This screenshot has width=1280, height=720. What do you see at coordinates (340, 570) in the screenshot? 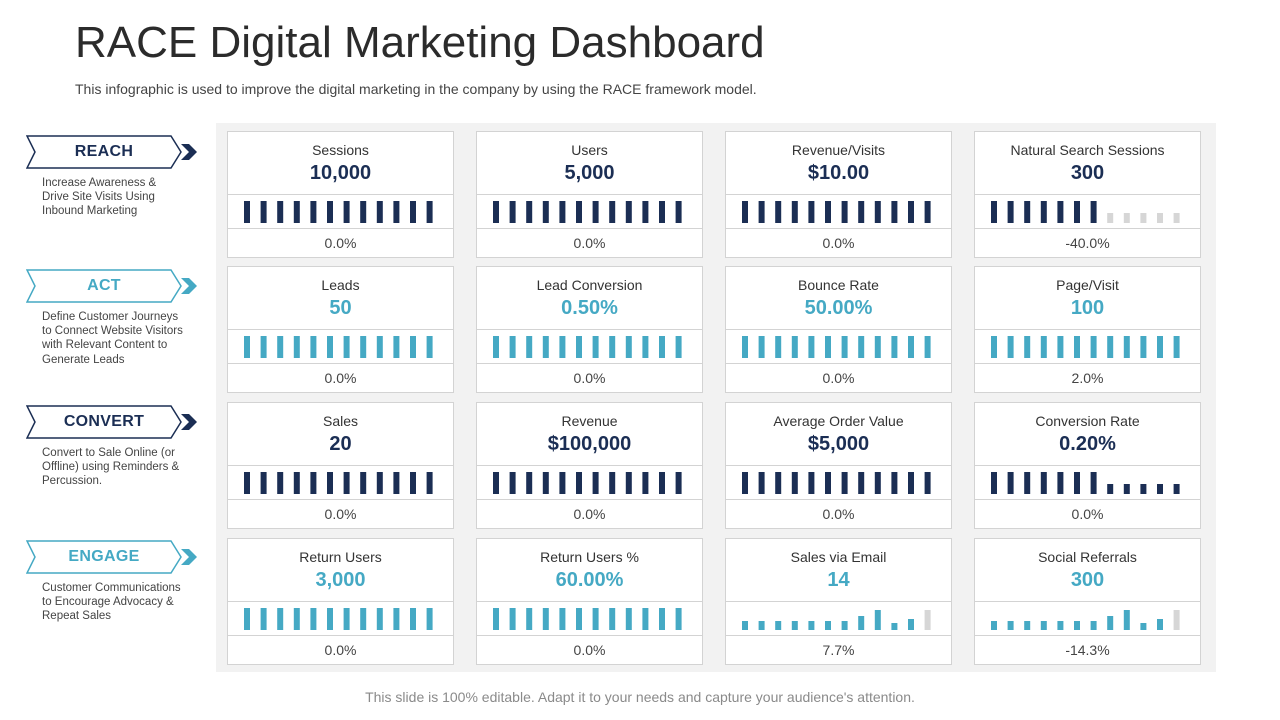
I see `kpi-header: Return Users 3,000` at bounding box center [340, 570].